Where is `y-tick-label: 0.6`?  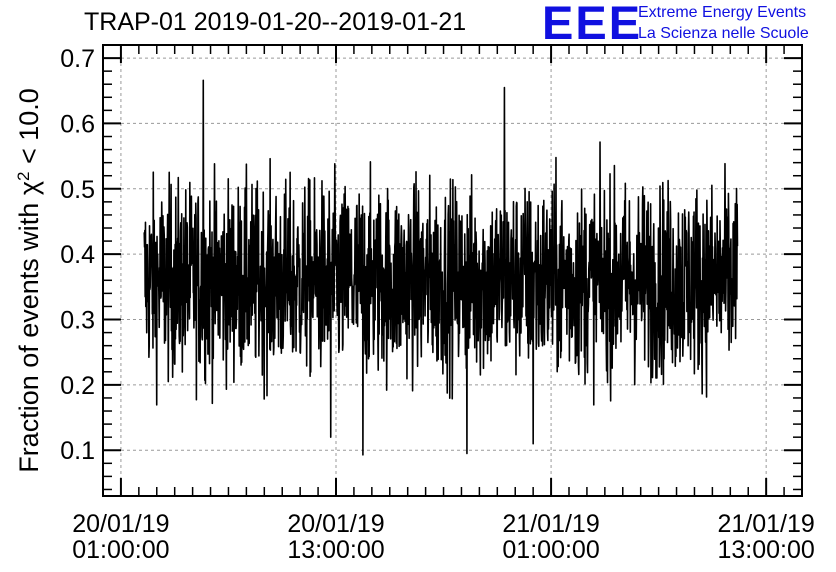 y-tick-label: 0.6 is located at coordinates (77, 124).